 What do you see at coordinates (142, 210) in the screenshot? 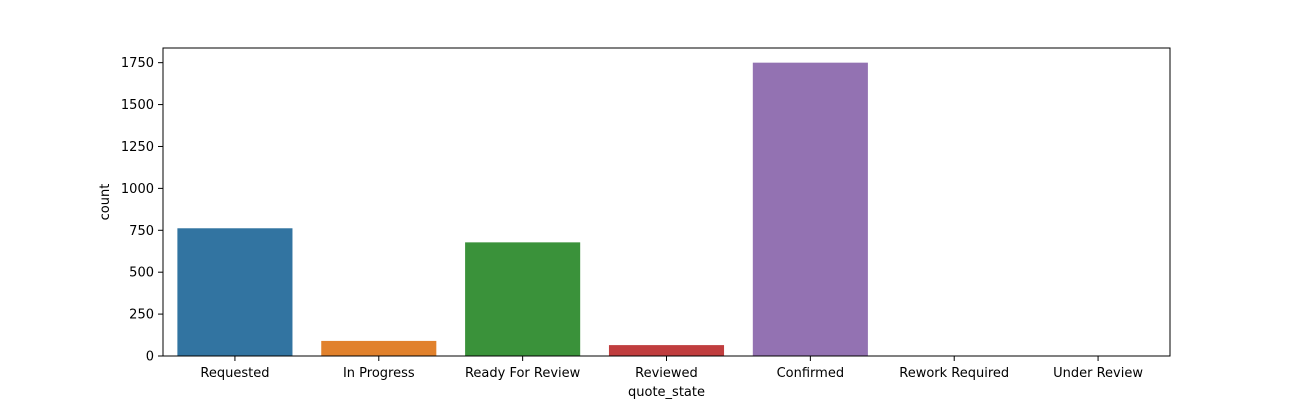
I see `y-axis-ticks: 0 250 500 750 1000 1250 1500 1750` at bounding box center [142, 210].